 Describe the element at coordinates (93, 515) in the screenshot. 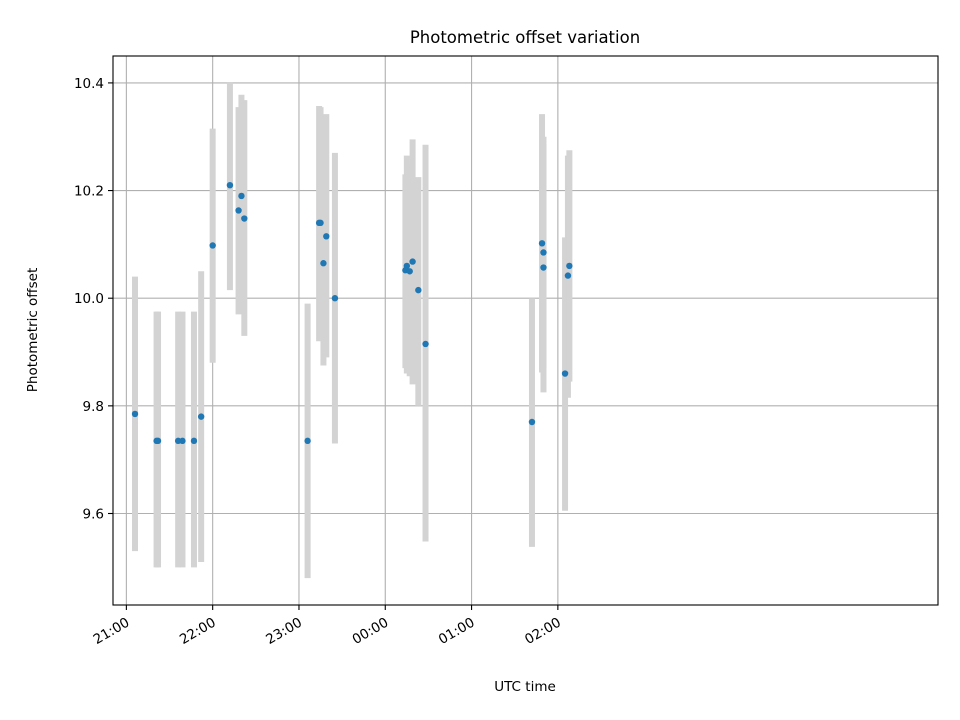

I see `y-tick-label: 9.6` at that location.